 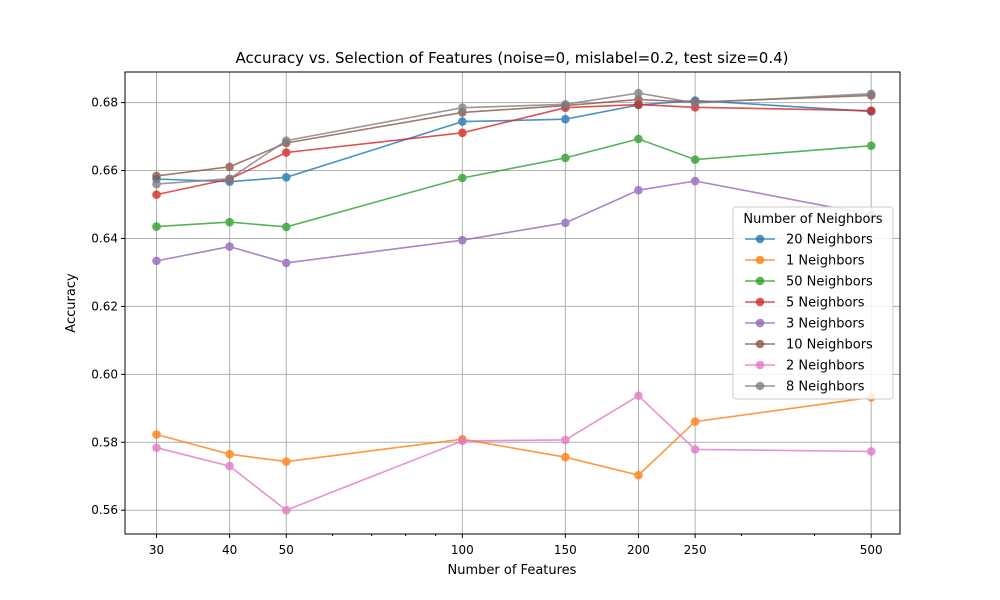 I want to click on legend-item: 1 Neighbors, so click(x=805, y=261).